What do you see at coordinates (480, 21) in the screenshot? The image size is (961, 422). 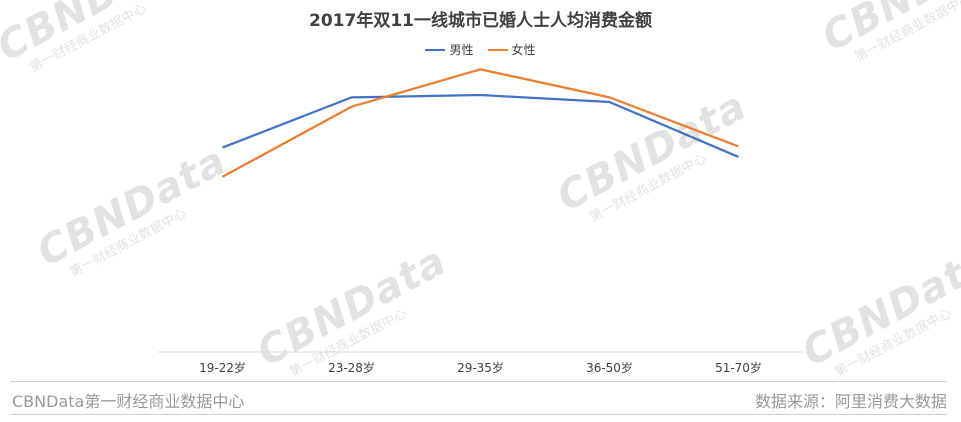 I see `chart-title: 2017年双11一线城市已婚人士人均消费金额` at bounding box center [480, 21].